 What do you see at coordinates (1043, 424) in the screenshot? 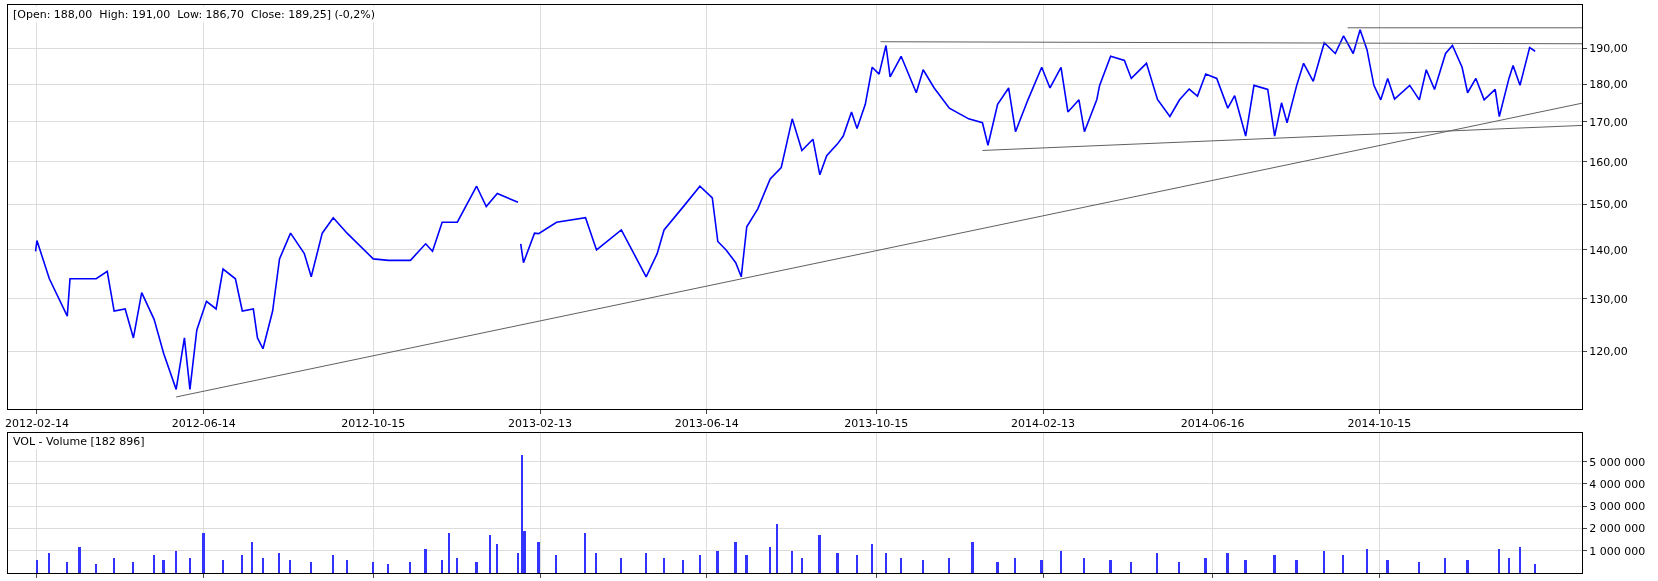
I see `x-tick-label: 2014-02-13` at bounding box center [1043, 424].